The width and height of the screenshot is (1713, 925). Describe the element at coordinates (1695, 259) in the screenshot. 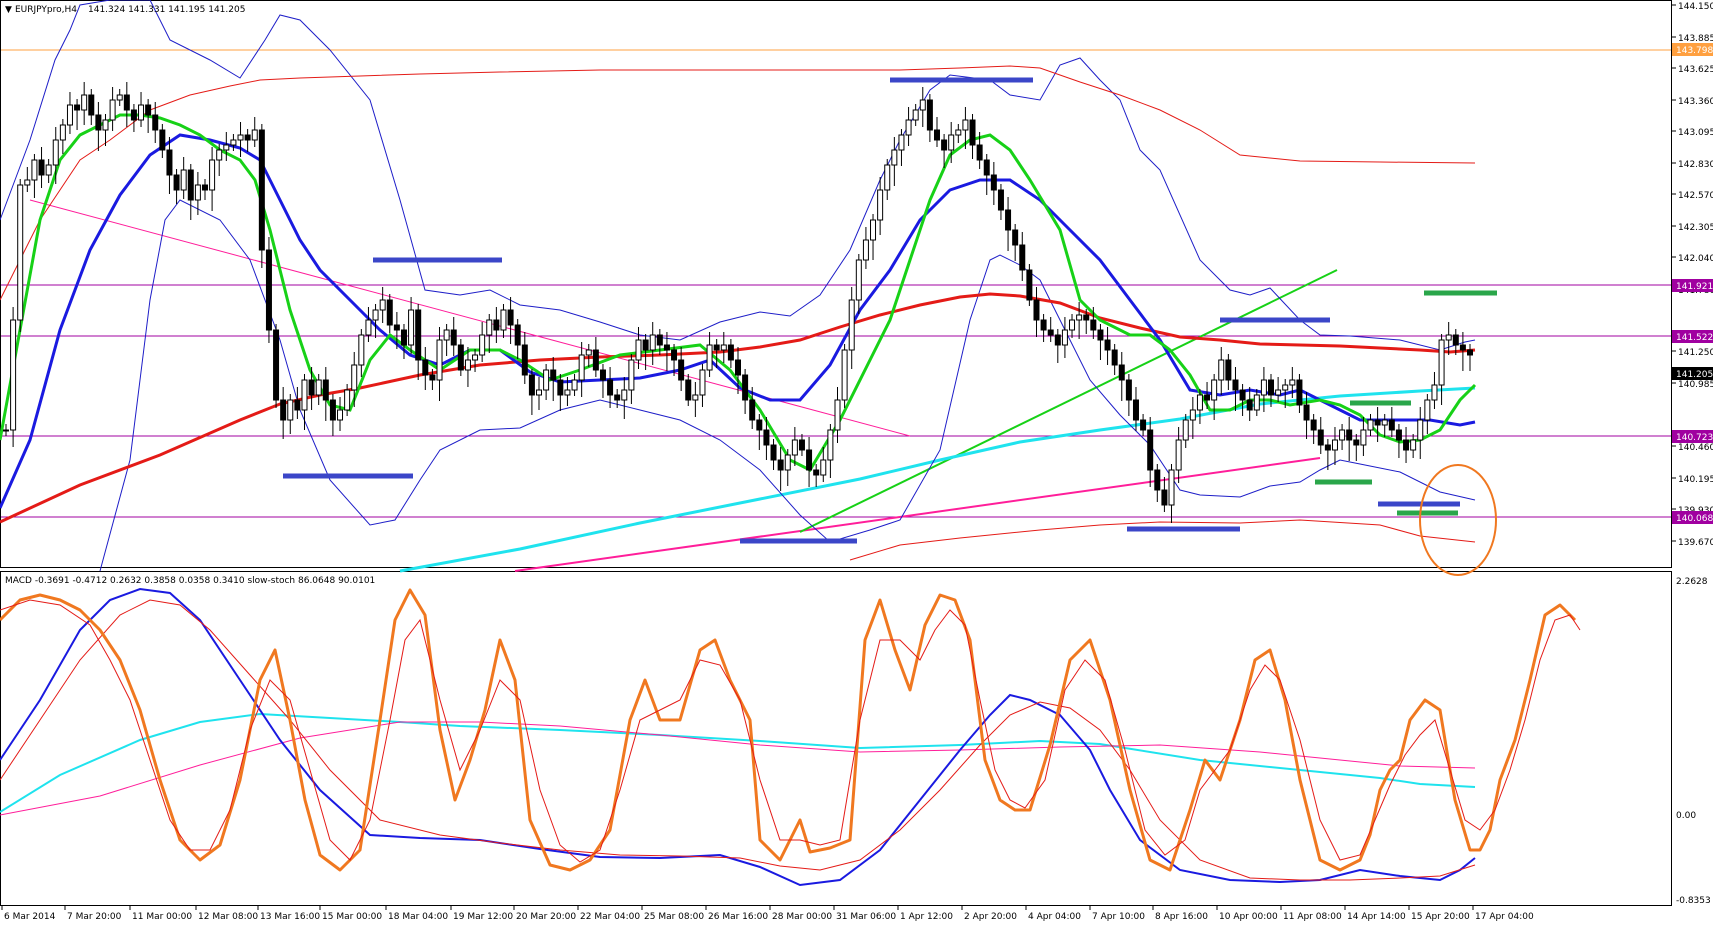

I see `price-tick-label: 142.040` at that location.